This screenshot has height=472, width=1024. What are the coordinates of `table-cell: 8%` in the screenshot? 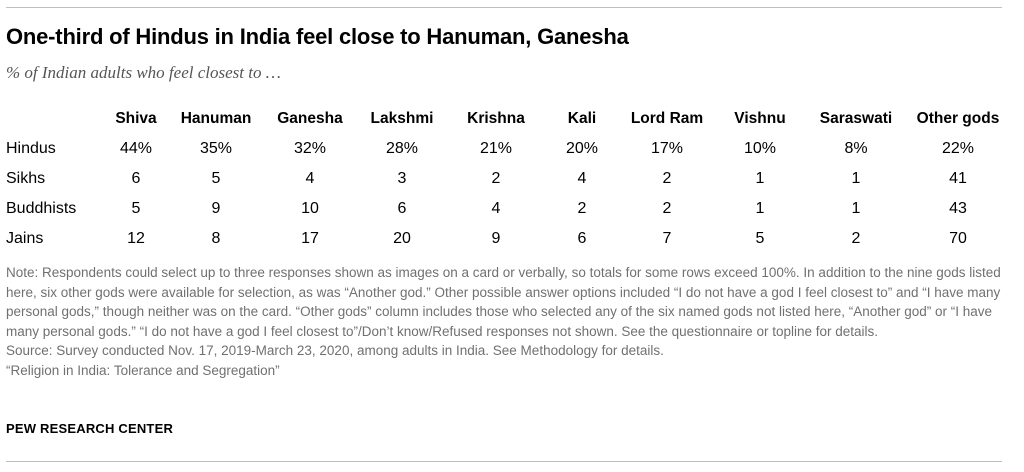 It's located at (856, 148).